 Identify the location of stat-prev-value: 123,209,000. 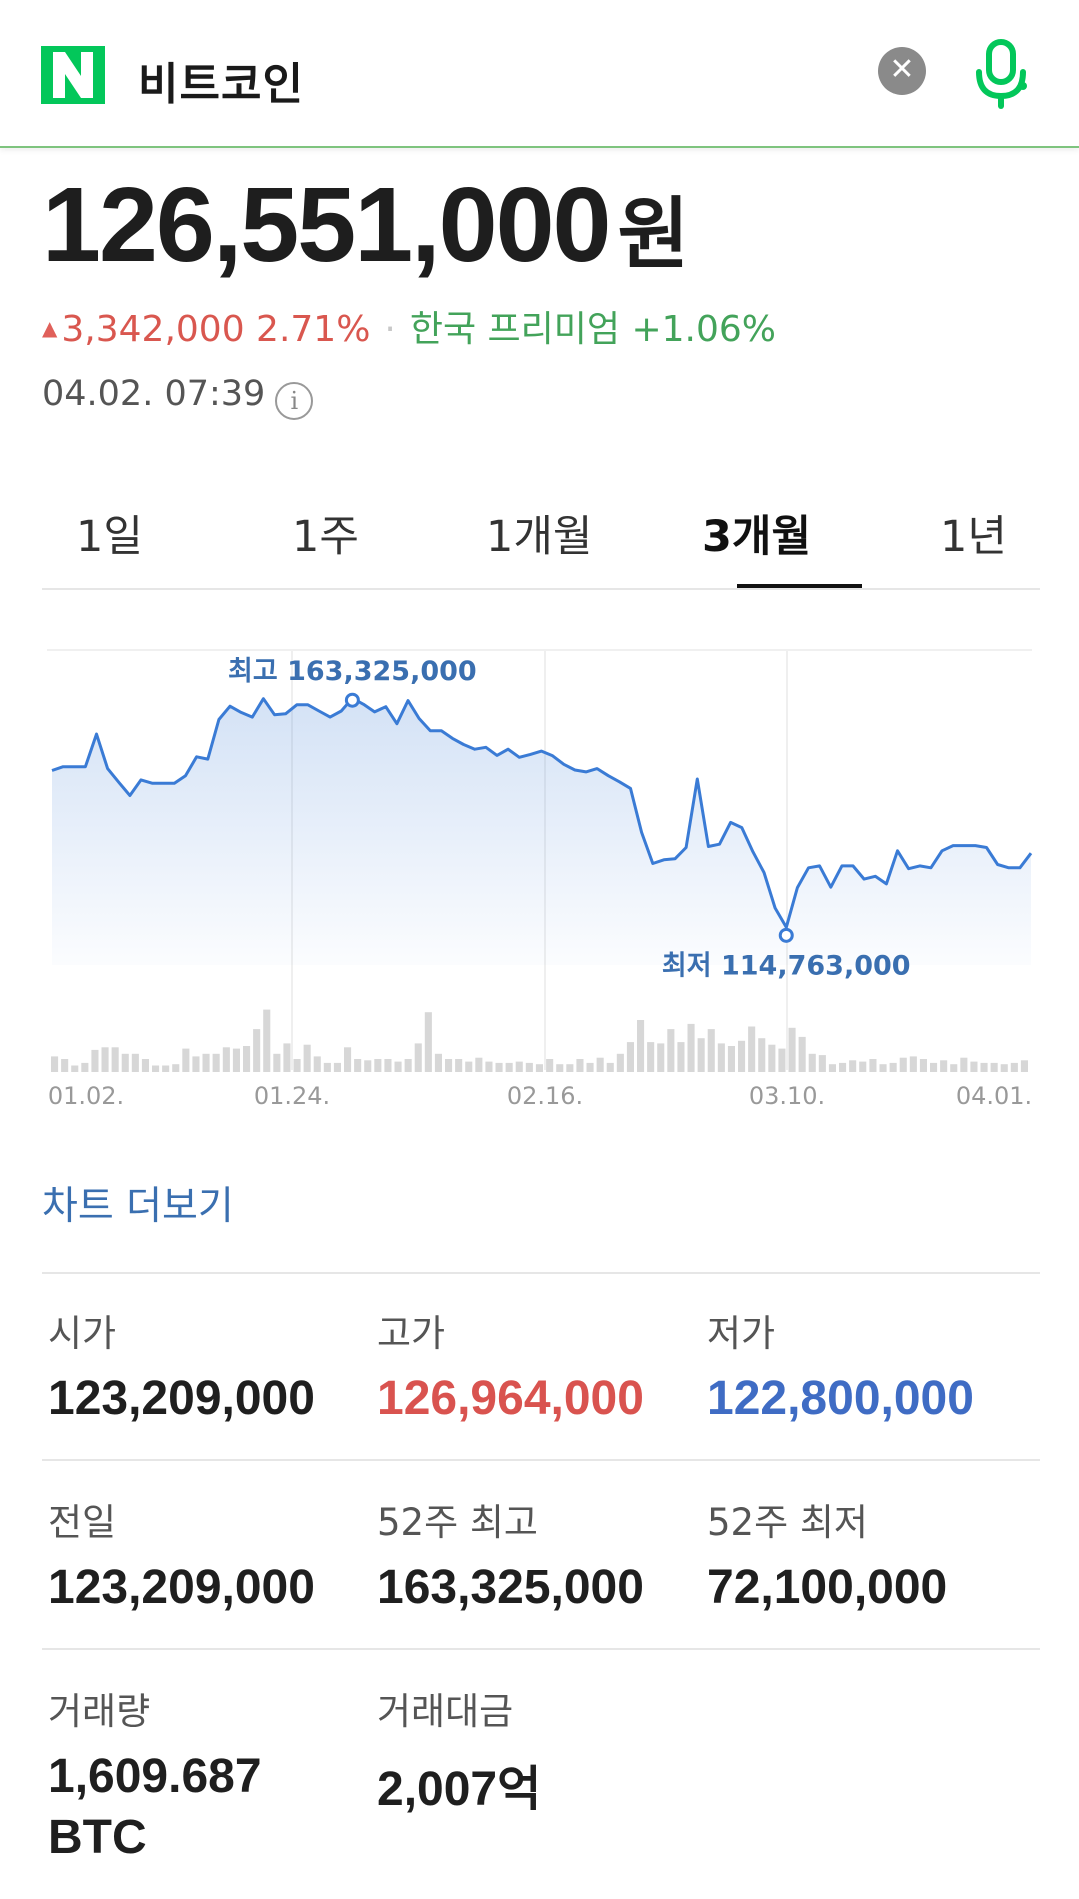
(181, 1587).